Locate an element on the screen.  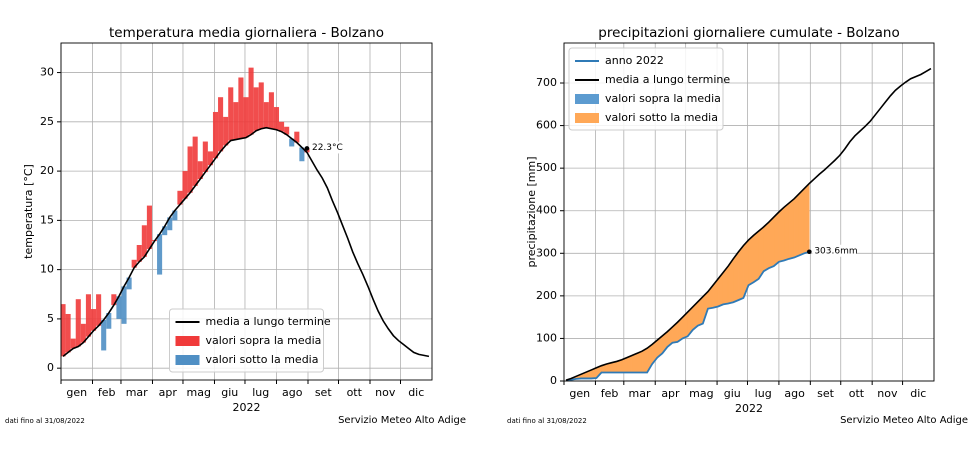
y-tick-label: 500 is located at coordinates (546, 167).